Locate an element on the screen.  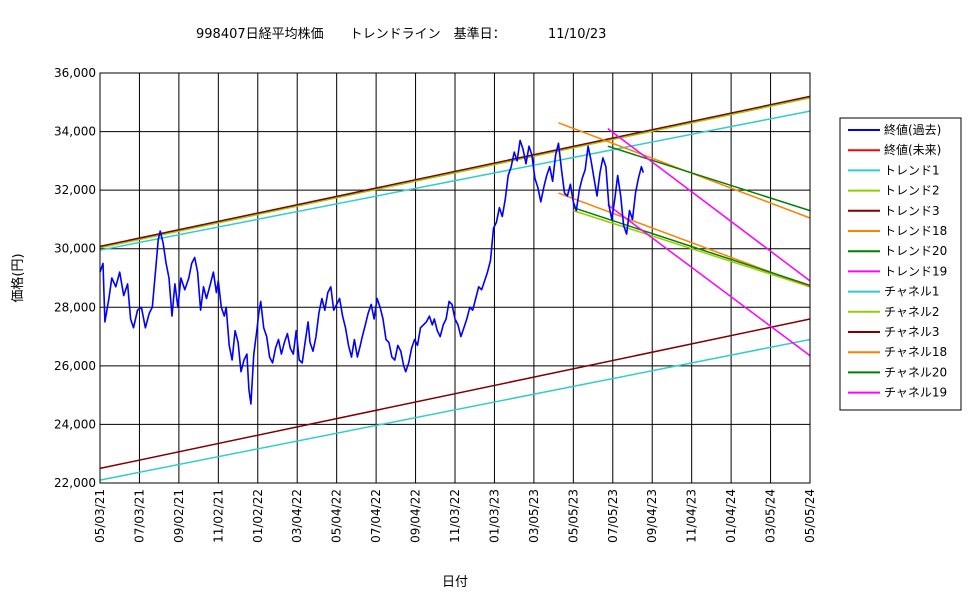
x-tick-label: 09/02/21 is located at coordinates (179, 516).